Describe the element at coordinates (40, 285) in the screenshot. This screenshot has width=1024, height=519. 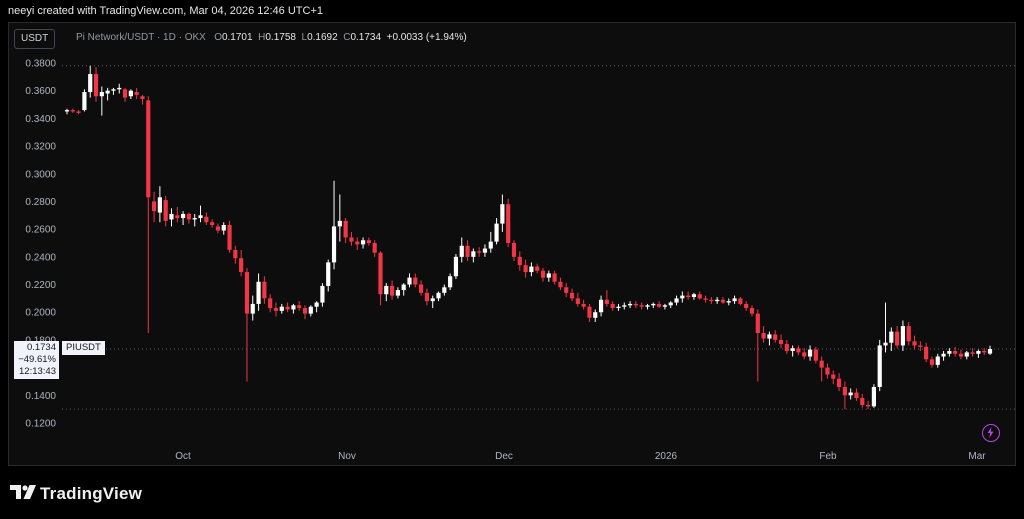
I see `y-tick-label: 0.2200` at that location.